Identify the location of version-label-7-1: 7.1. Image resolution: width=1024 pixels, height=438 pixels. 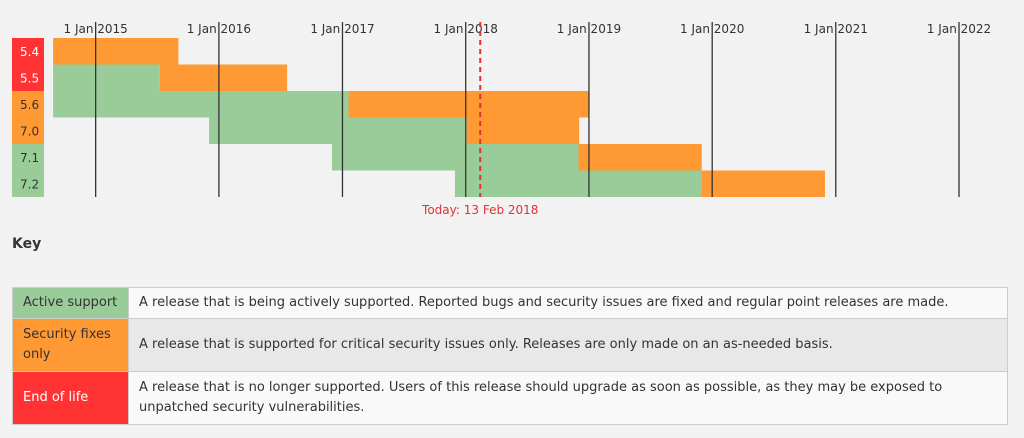
(29, 158).